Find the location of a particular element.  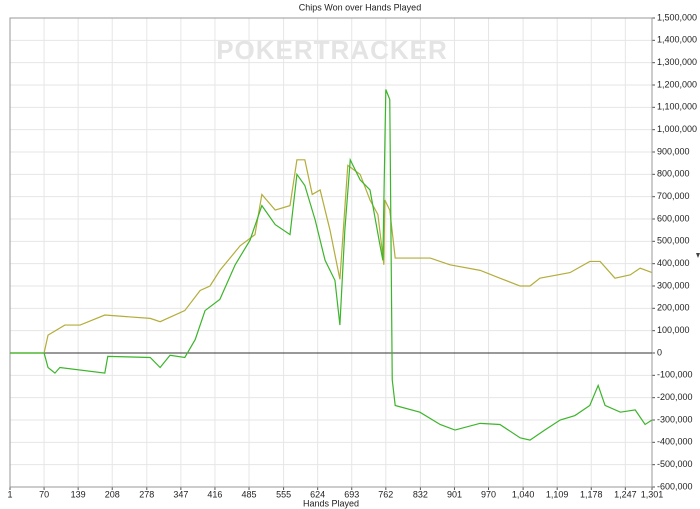

y-tick-label: 1,500,000 is located at coordinates (677, 17).